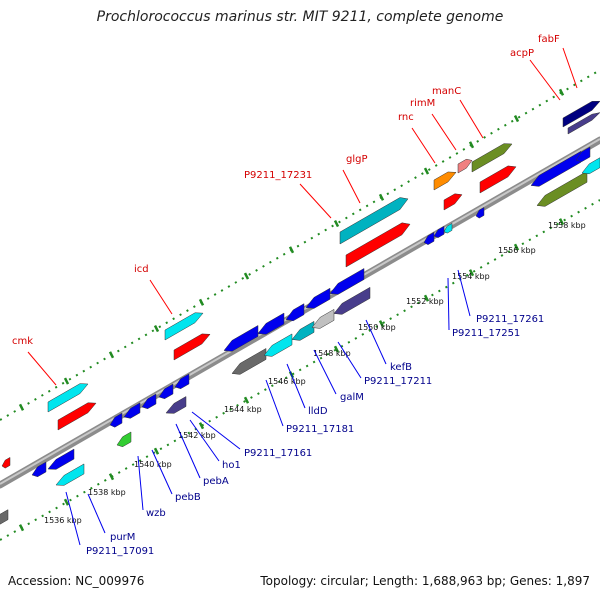  What do you see at coordinates (347, 281) in the screenshot?
I see `gene-b12` at bounding box center [347, 281].